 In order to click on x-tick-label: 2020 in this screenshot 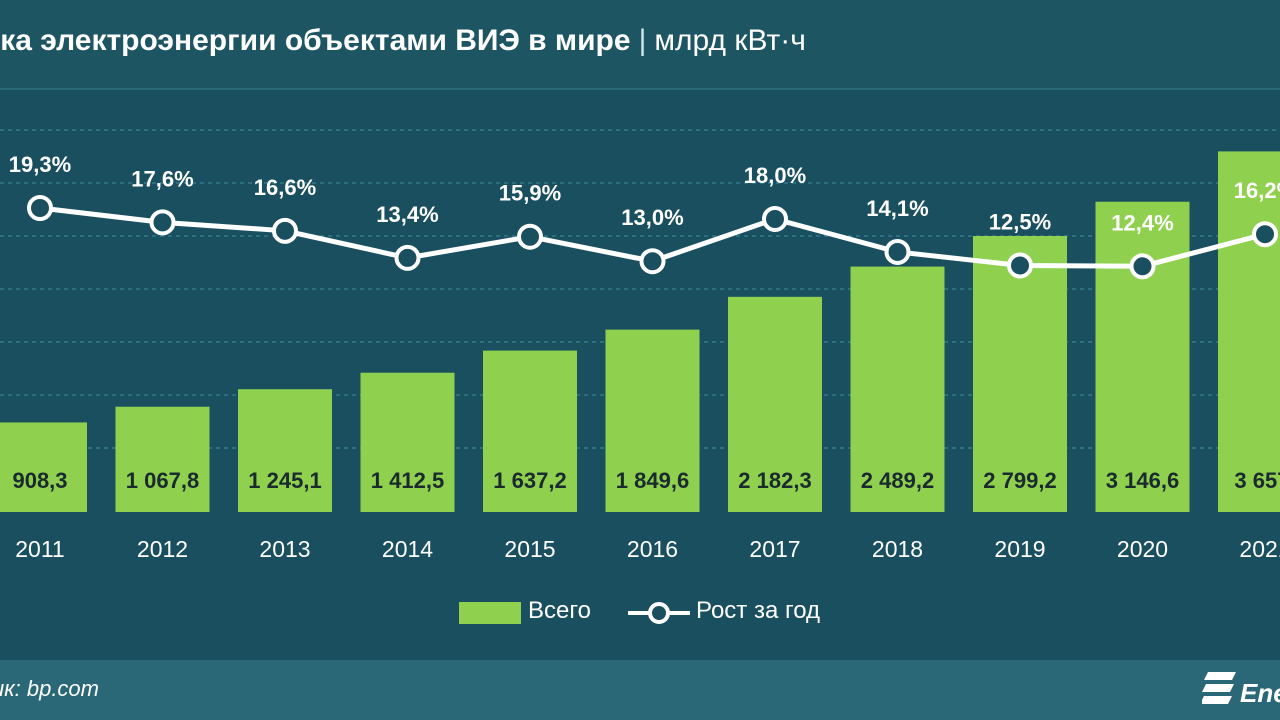, I will do `click(1142, 549)`.